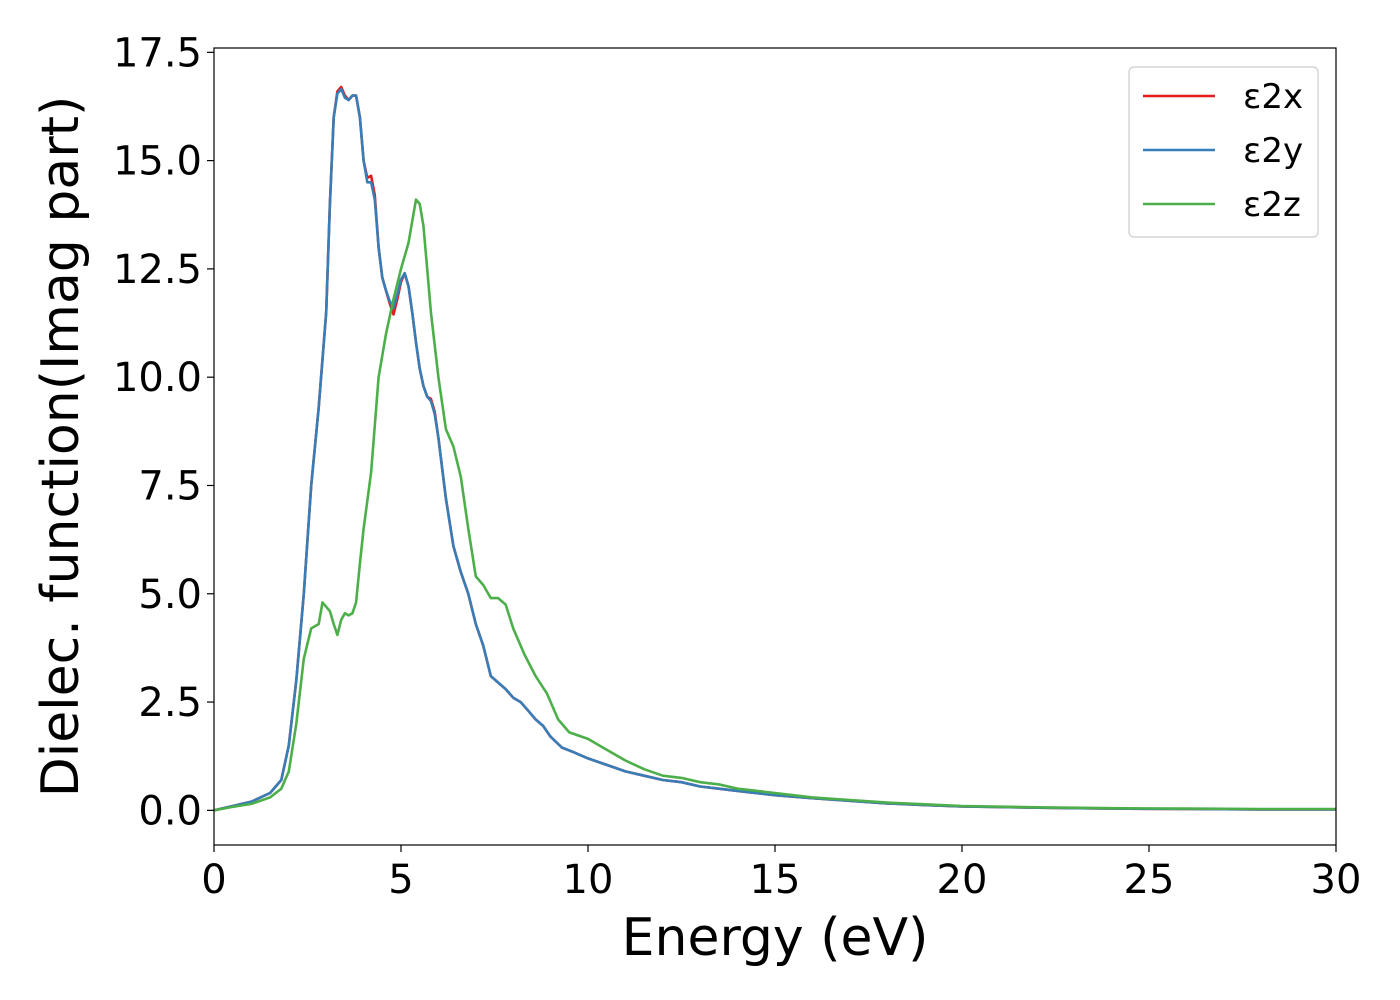  What do you see at coordinates (157, 378) in the screenshot?
I see `y-tick-label: 10.0` at bounding box center [157, 378].